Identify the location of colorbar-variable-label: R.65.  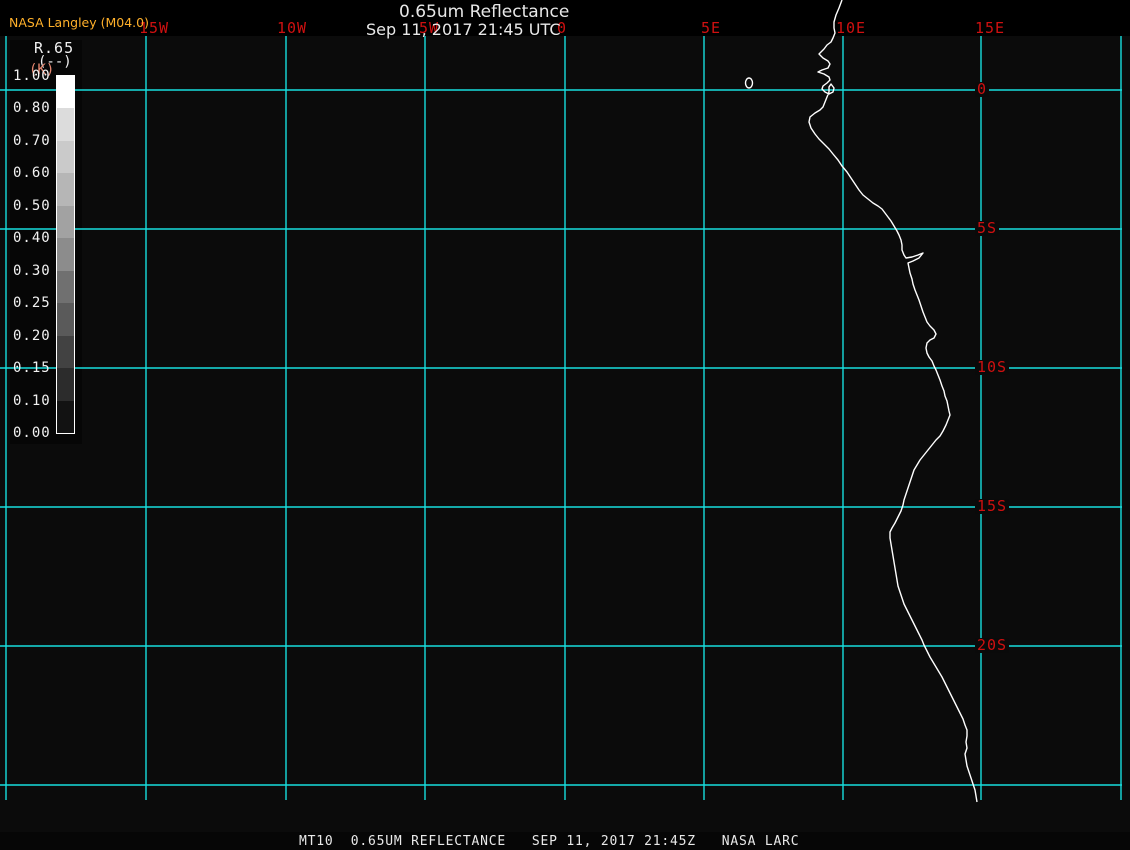
(54, 48).